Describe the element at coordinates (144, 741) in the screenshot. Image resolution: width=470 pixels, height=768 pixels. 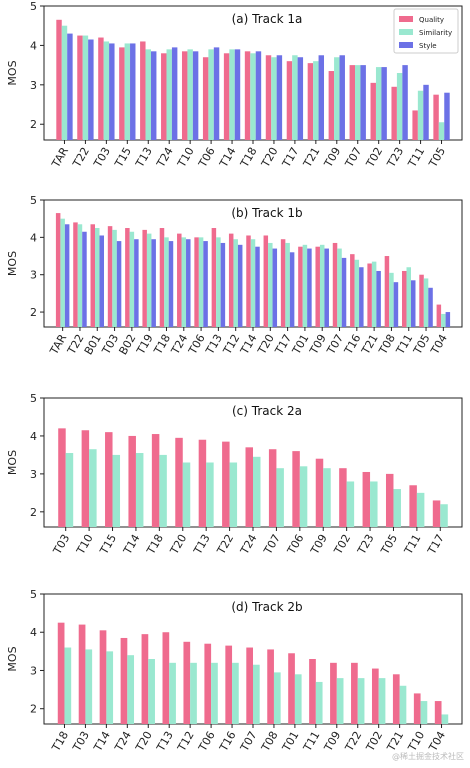
I see `x-tick-label: T20` at that location.